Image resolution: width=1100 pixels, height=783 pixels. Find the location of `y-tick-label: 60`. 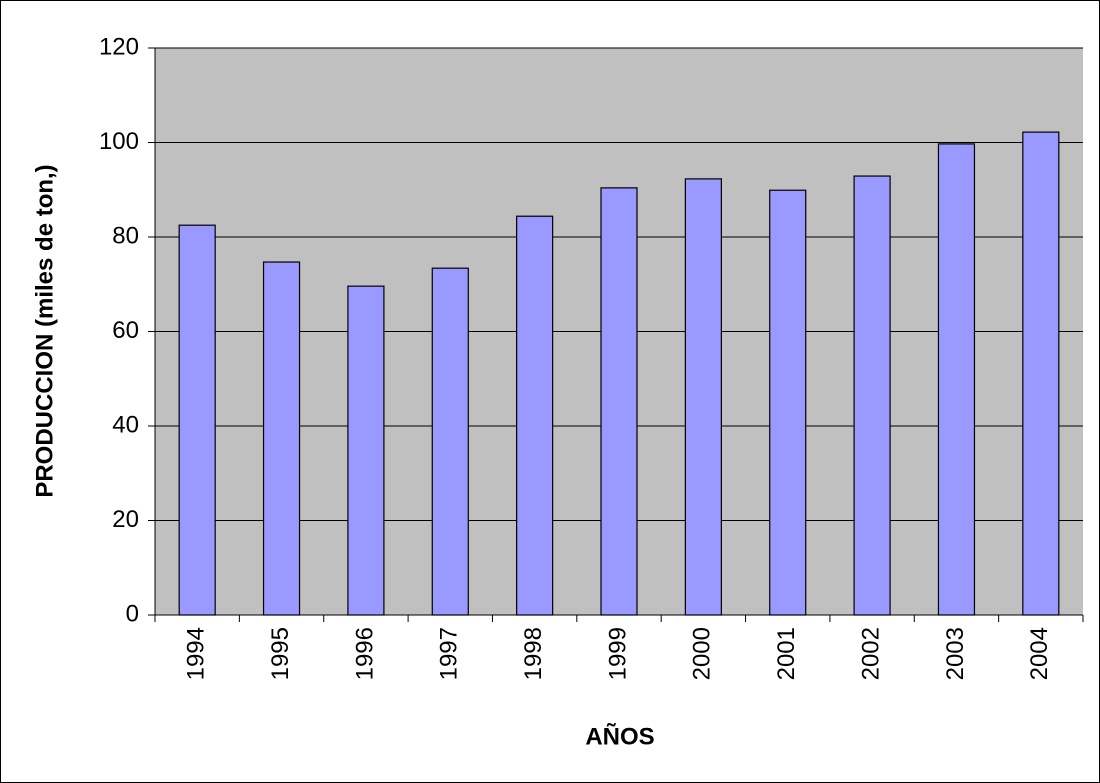

y-tick-label: 60 is located at coordinates (125, 330).